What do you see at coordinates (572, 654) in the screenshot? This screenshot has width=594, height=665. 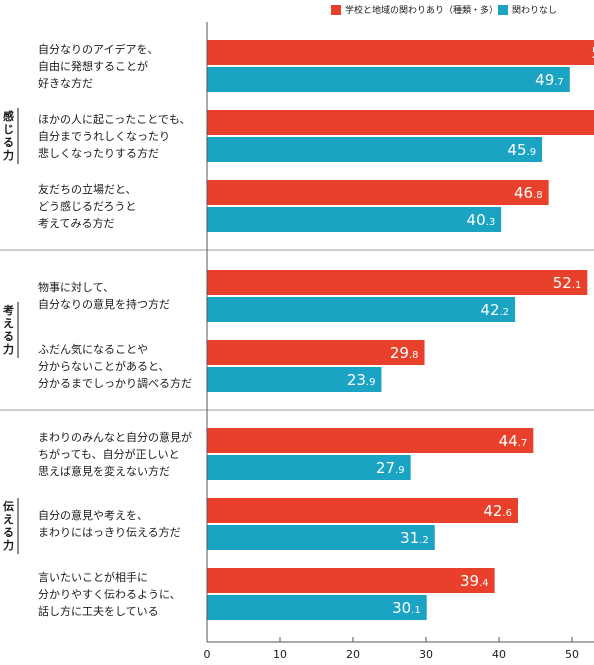 I see `x-tick-label-50: 50` at bounding box center [572, 654].